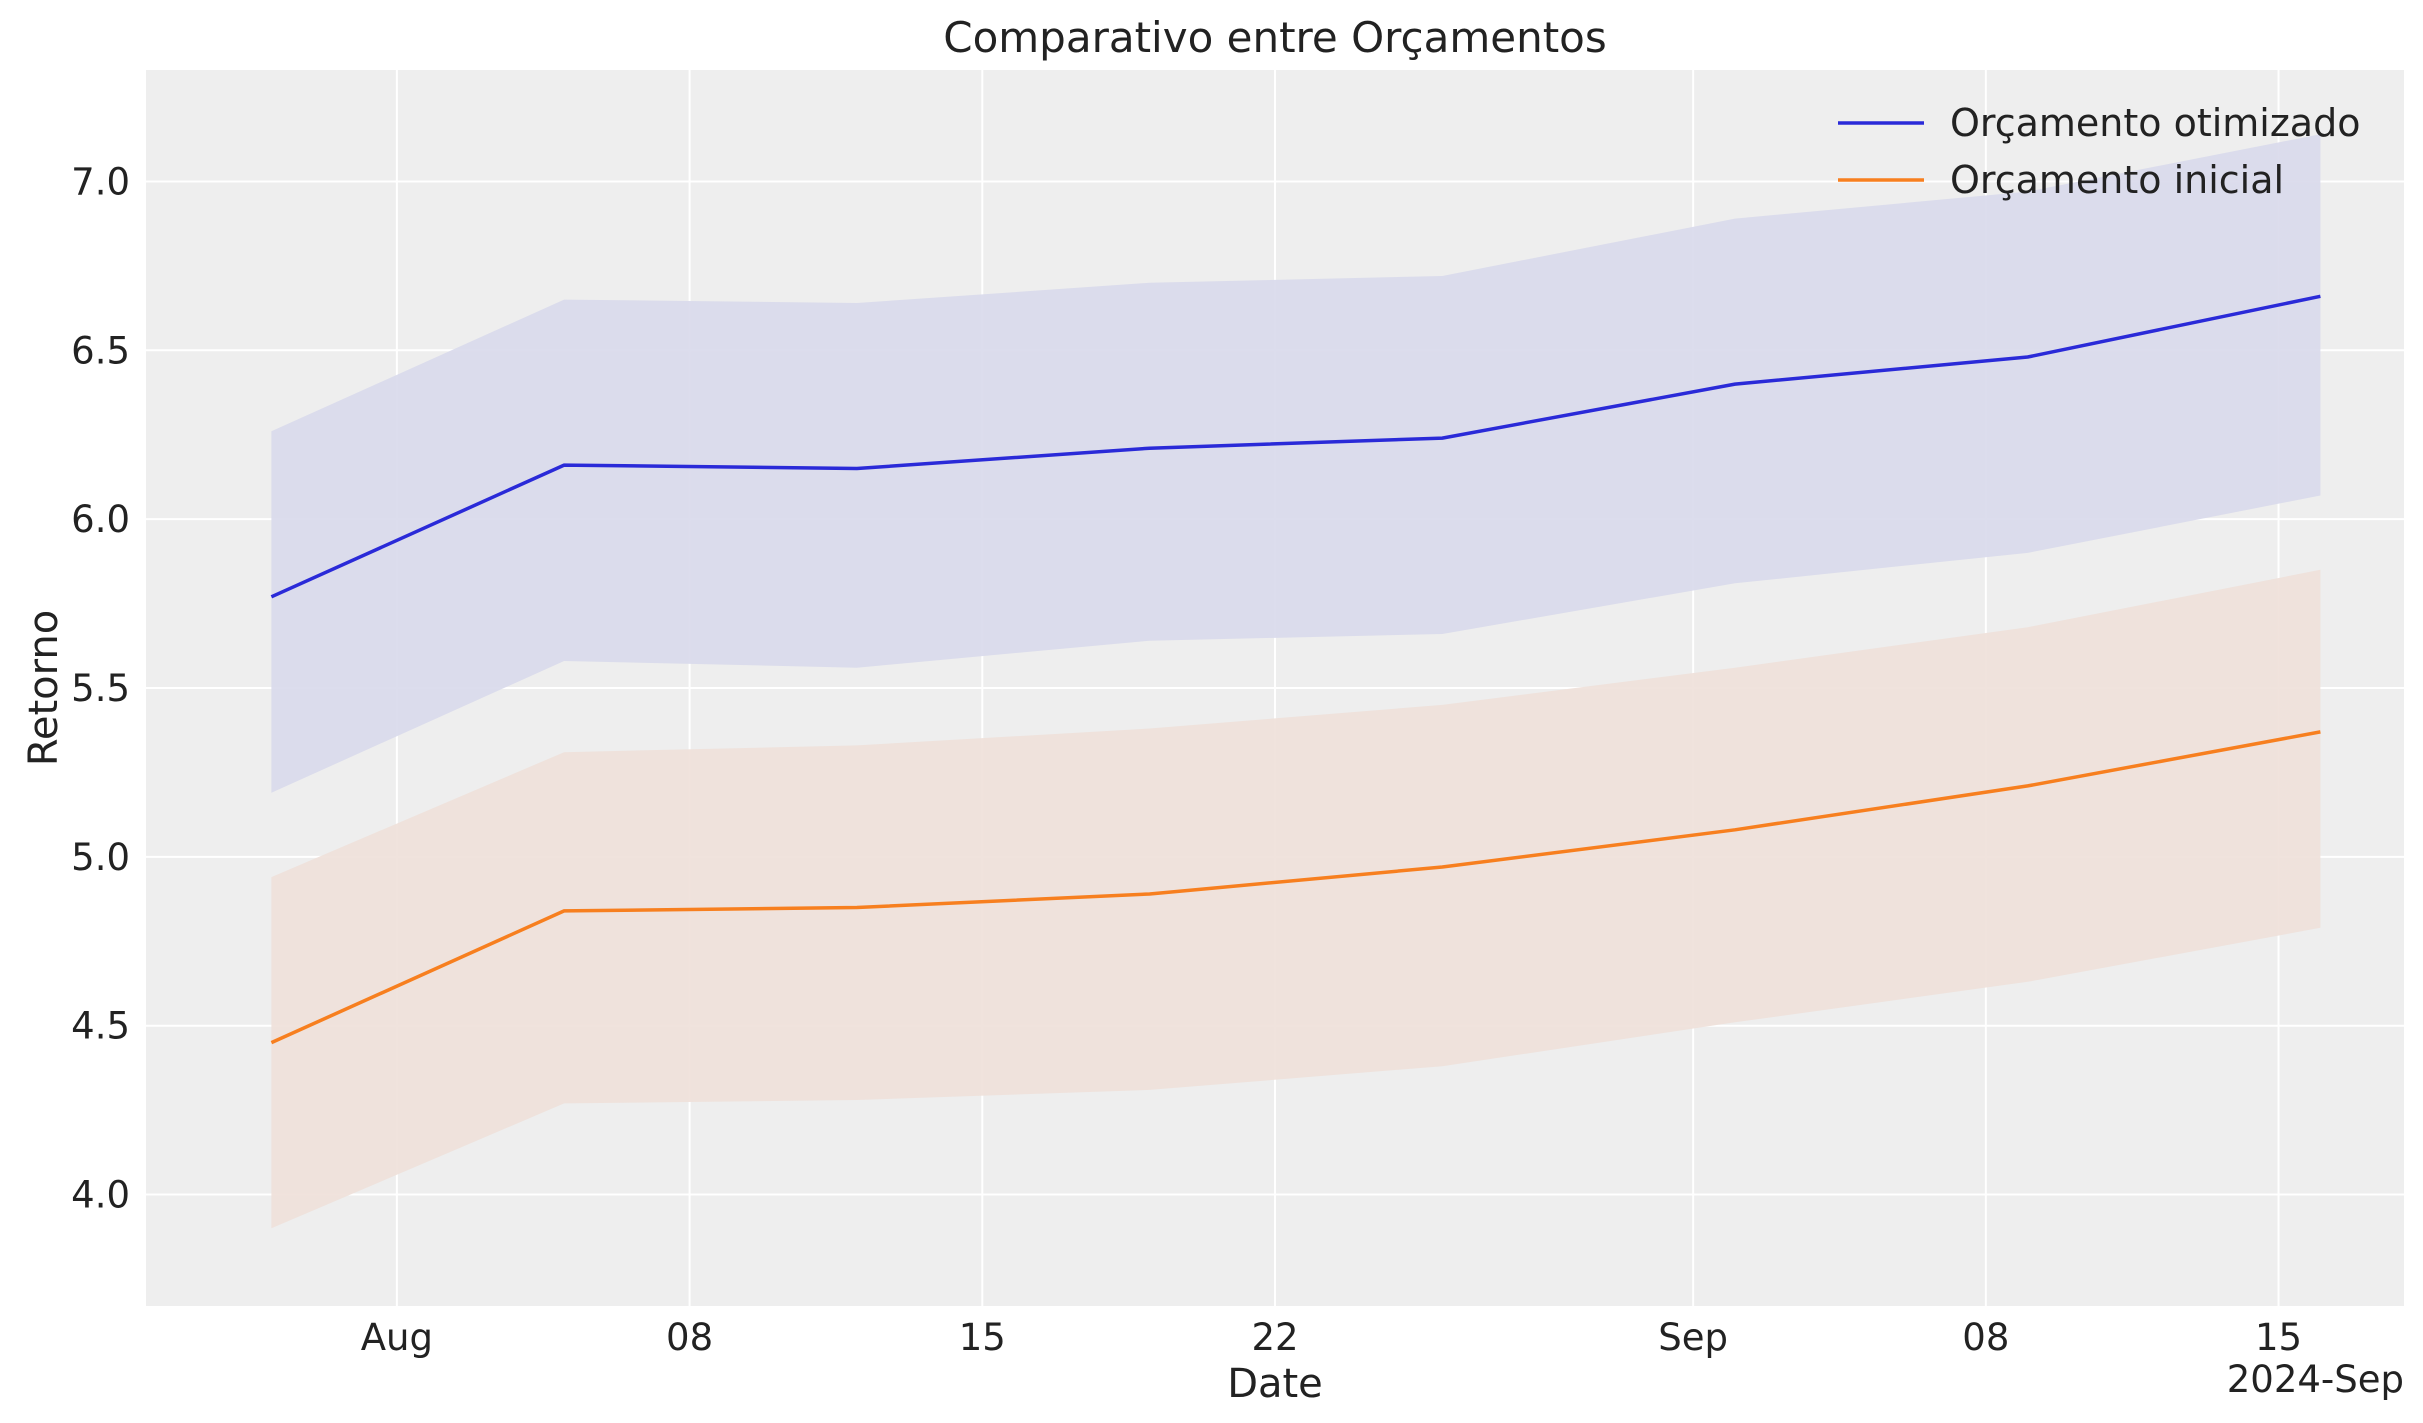  Describe the element at coordinates (2315, 1379) in the screenshot. I see `x-offset-label: 2024-Sep` at that location.